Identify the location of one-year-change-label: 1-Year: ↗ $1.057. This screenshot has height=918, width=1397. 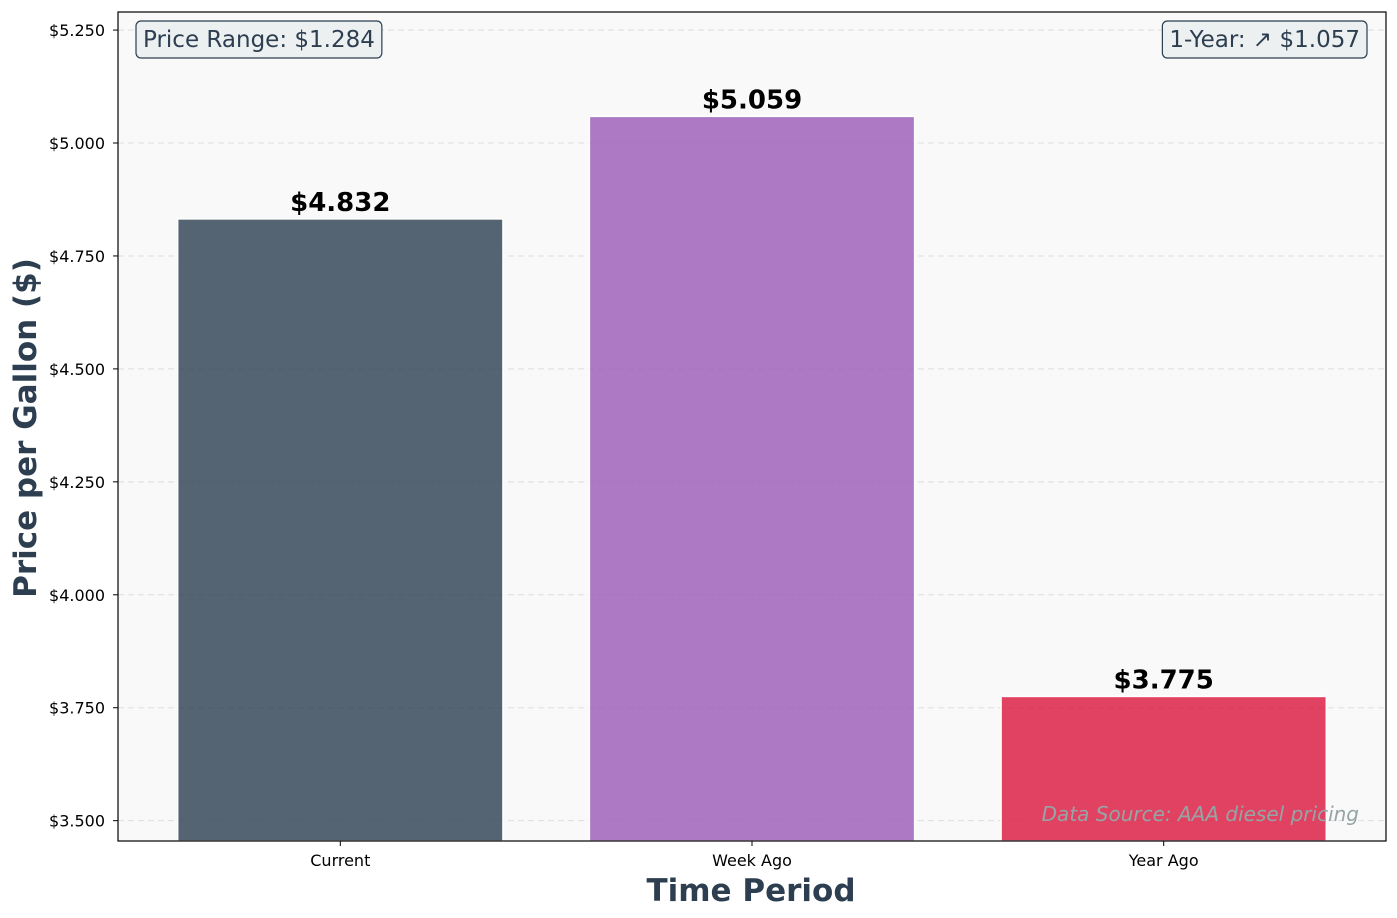
(1264, 40).